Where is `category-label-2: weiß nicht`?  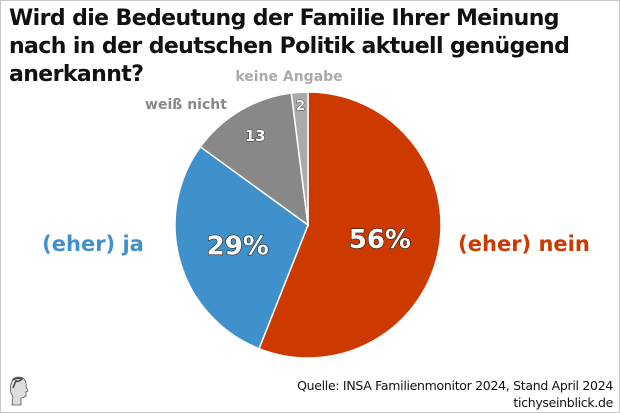 category-label-2: weiß nicht is located at coordinates (186, 105).